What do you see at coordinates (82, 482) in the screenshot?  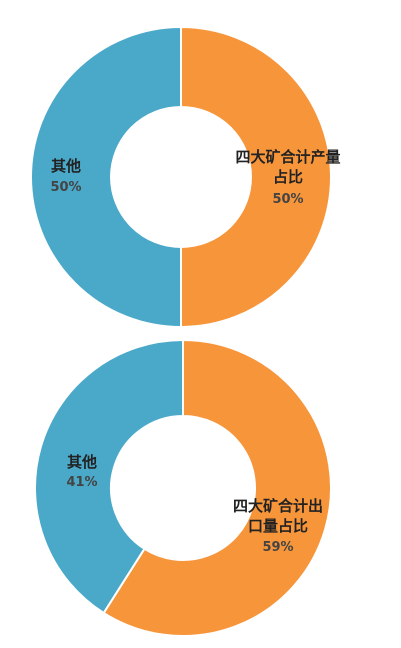 I see `value-label: 41%` at bounding box center [82, 482].